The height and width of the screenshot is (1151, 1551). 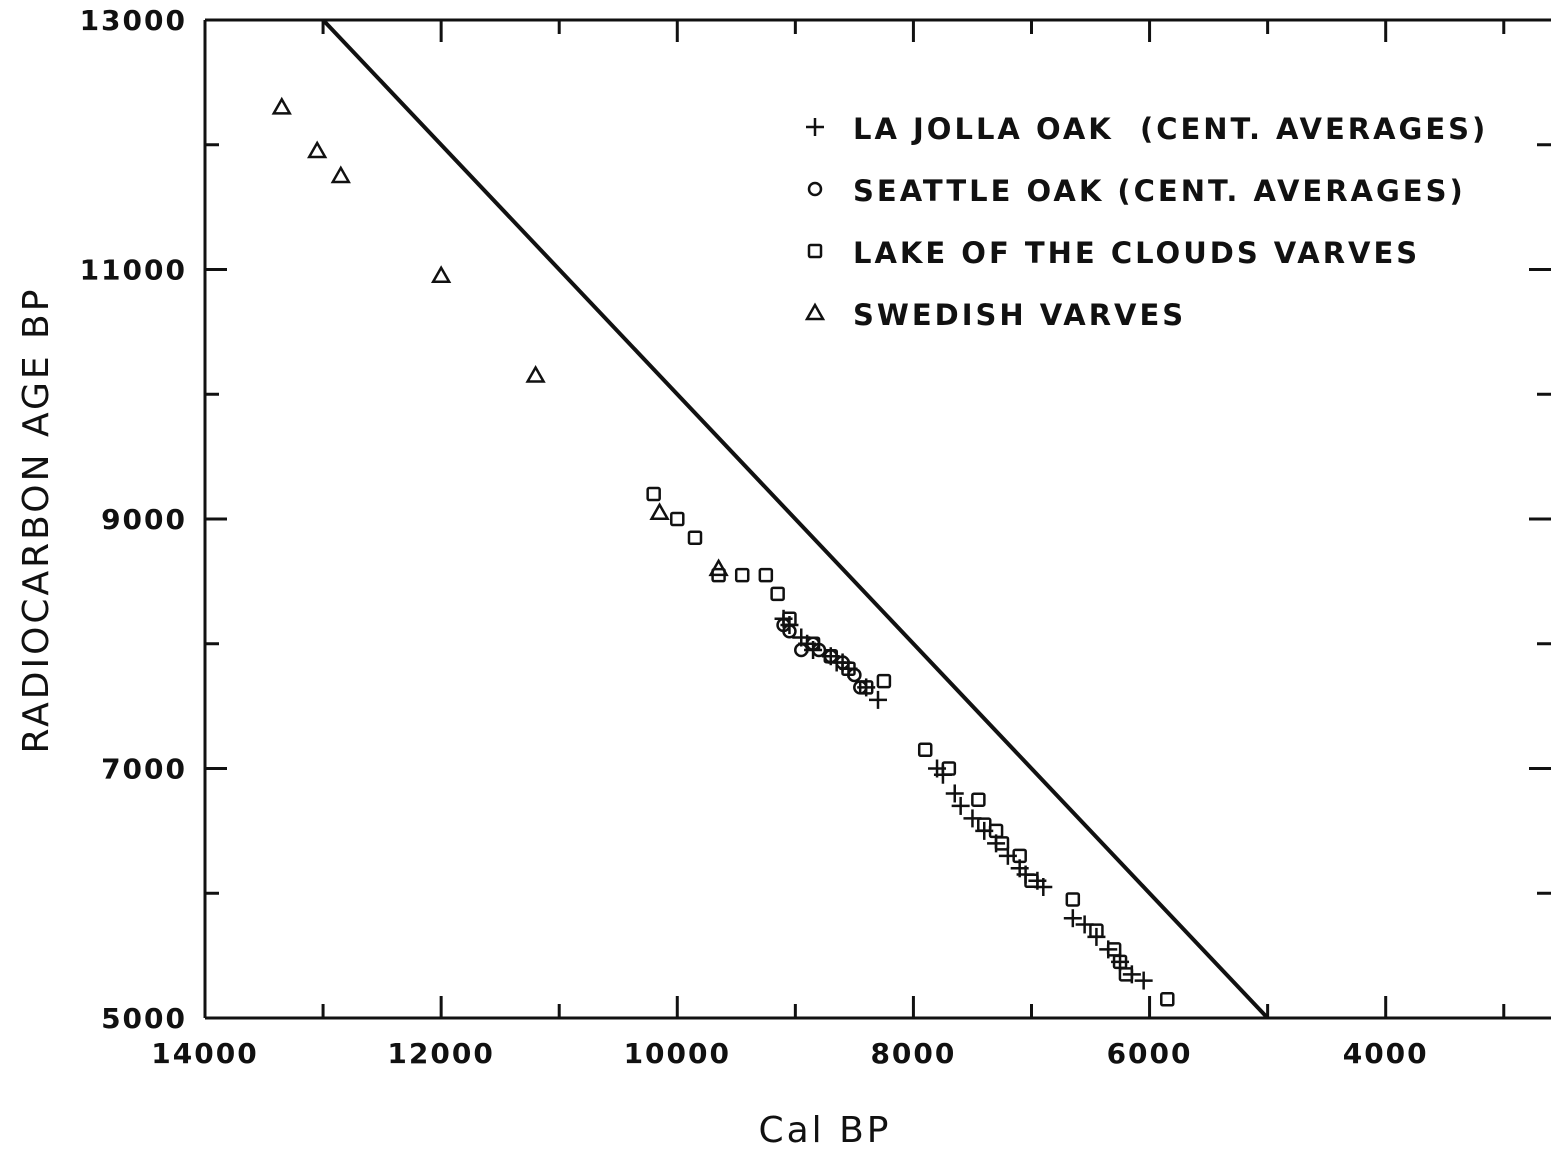 What do you see at coordinates (36, 520) in the screenshot?
I see `y-axis-title: RADIOCARBON AGE BP` at bounding box center [36, 520].